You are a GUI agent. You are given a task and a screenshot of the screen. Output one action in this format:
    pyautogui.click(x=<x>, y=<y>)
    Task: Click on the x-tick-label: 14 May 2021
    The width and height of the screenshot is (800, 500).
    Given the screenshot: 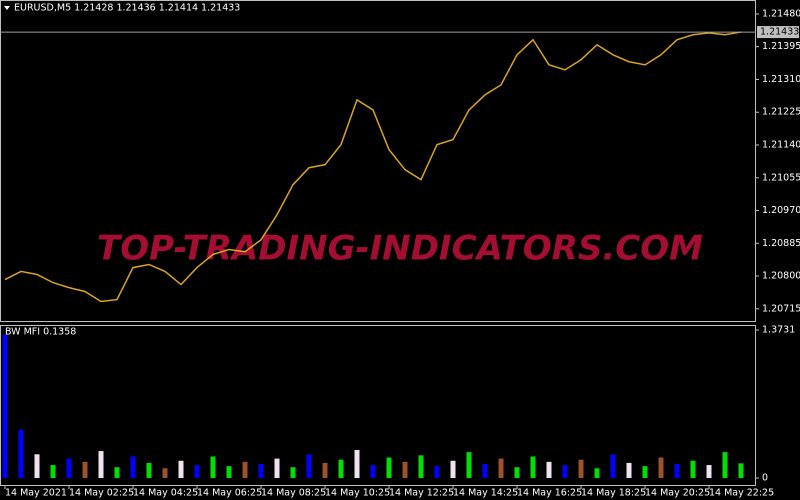 What is the action you would take?
    pyautogui.click(x=36, y=493)
    